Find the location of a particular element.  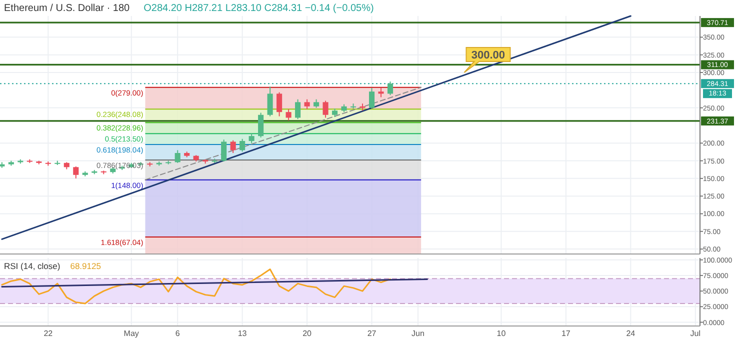

x-tick-label: 6 is located at coordinates (177, 333).